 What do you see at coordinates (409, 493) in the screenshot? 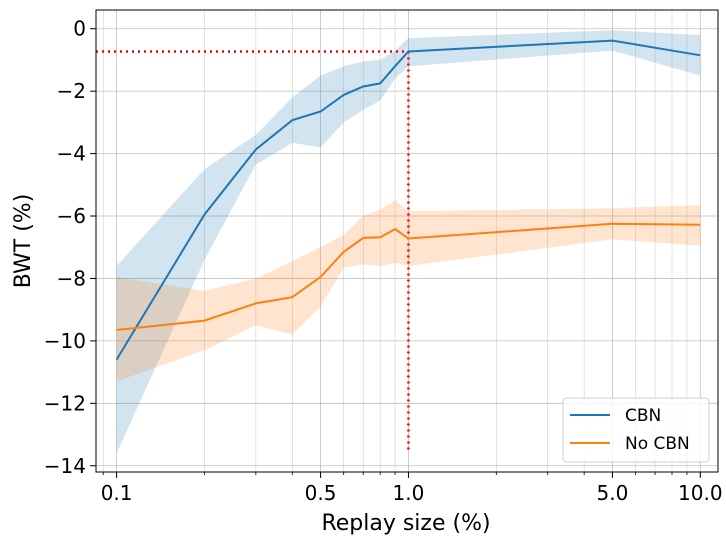
I see `x-tick-label: 1.0` at bounding box center [409, 493].